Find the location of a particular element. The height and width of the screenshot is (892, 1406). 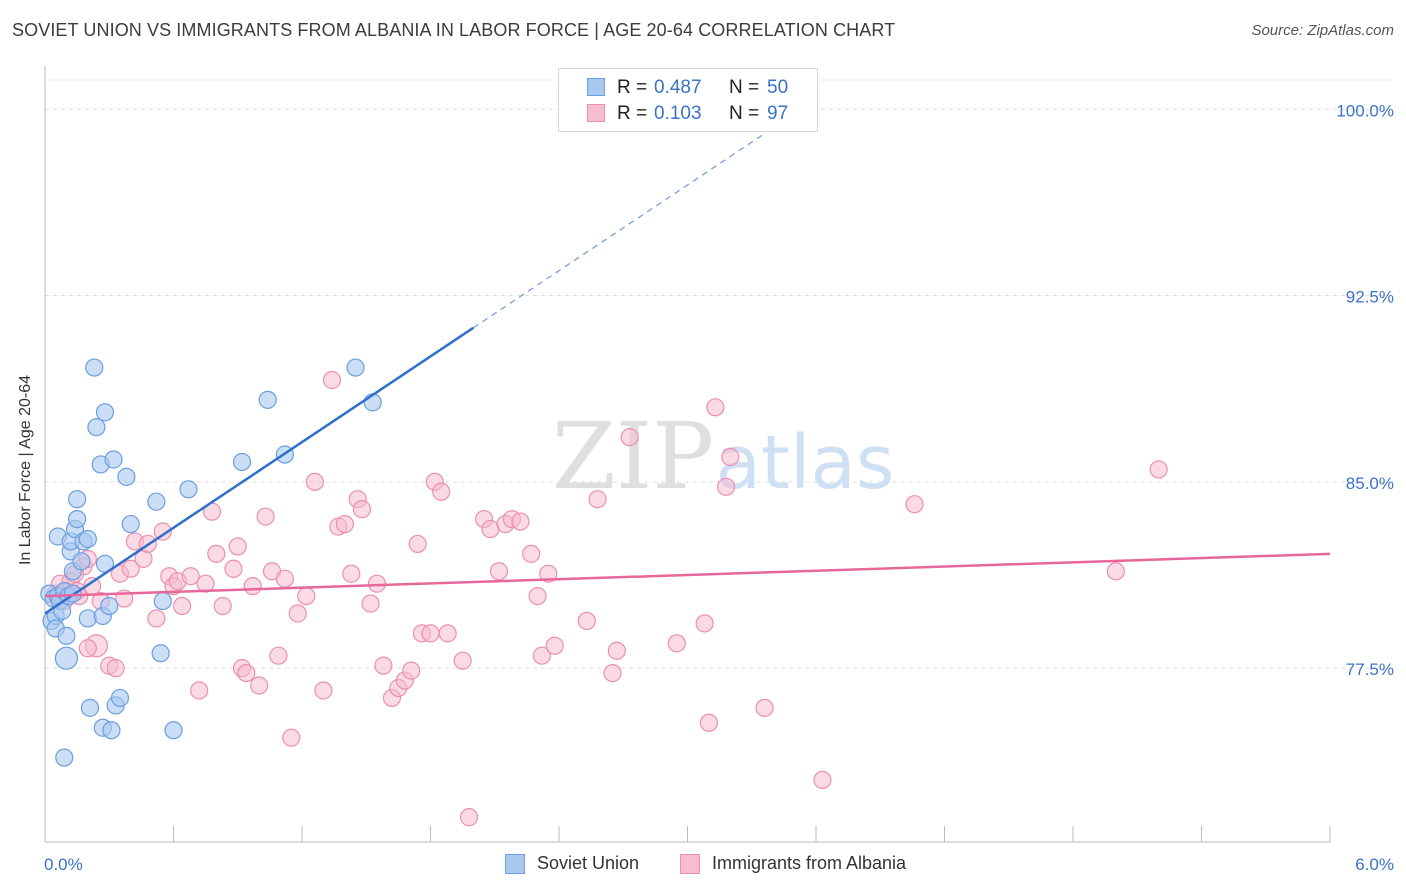

y-axis-label: In Labor Force | Age 20-64 is located at coordinates (25, 470).